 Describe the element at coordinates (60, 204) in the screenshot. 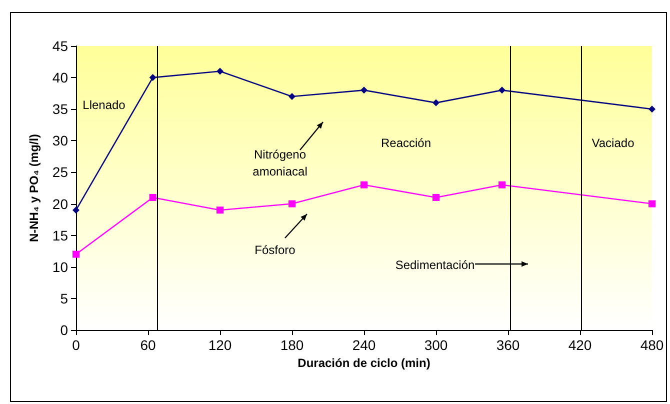

I see `y-tick-label: 20` at that location.